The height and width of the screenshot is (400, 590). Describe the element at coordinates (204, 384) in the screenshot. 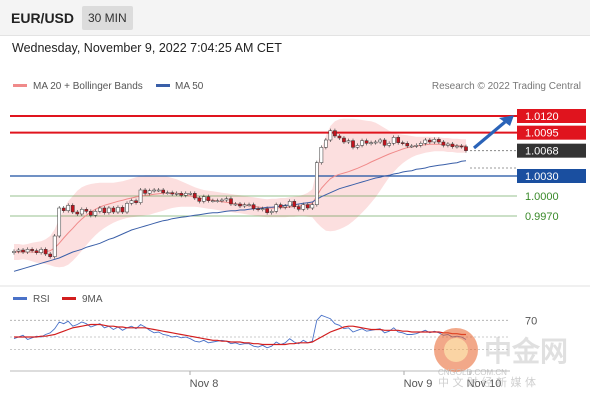

I see `x-tick-label: Nov 8` at that location.